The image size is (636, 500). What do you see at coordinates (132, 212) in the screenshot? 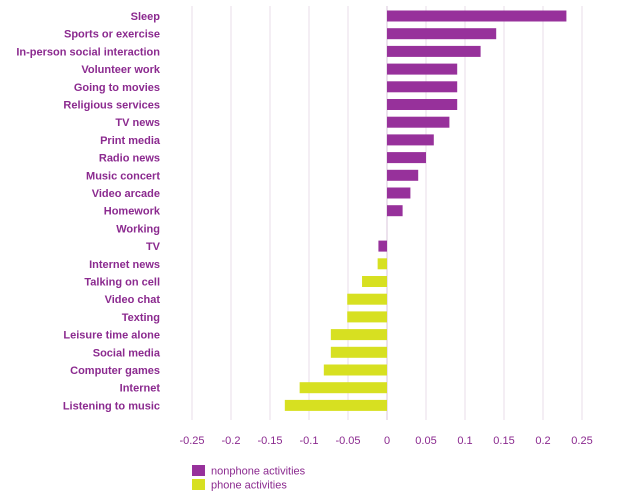
I see `category-label: Homework` at bounding box center [132, 212].